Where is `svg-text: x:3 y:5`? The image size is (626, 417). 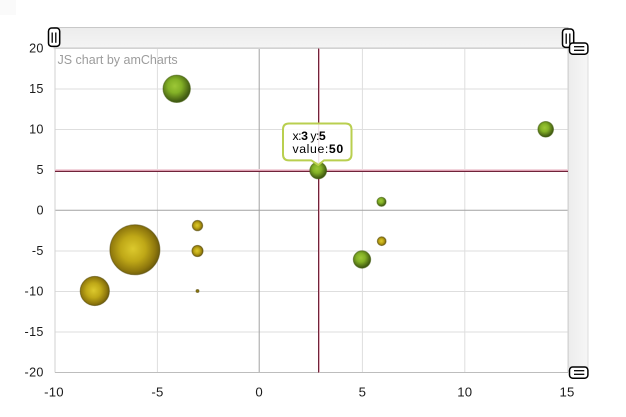
svg-text: x:3 y:5 is located at coordinates (309, 136).